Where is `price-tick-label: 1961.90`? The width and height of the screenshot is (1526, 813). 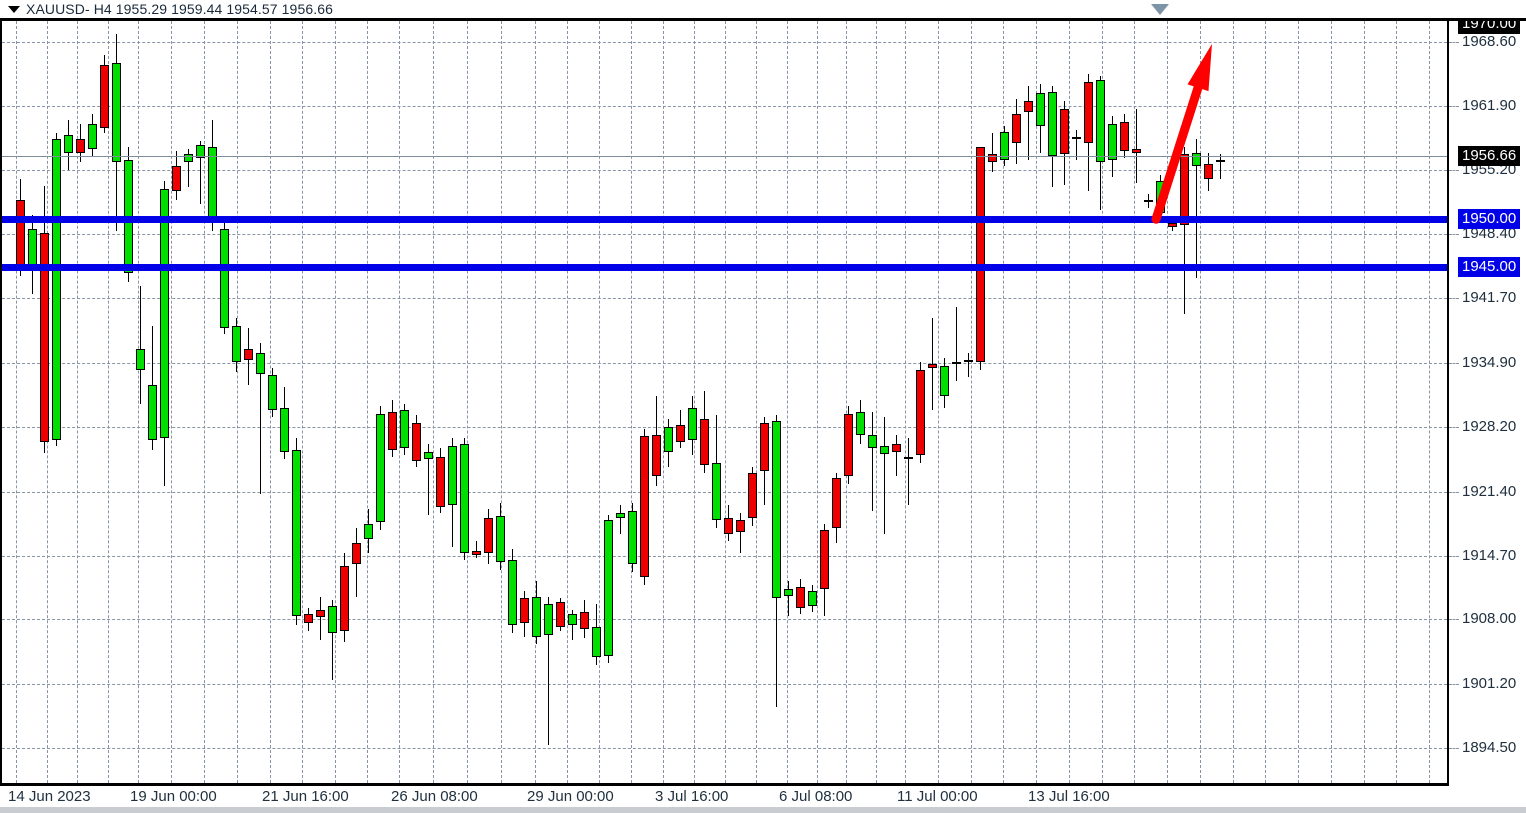
price-tick-label: 1961.90 is located at coordinates (1489, 105).